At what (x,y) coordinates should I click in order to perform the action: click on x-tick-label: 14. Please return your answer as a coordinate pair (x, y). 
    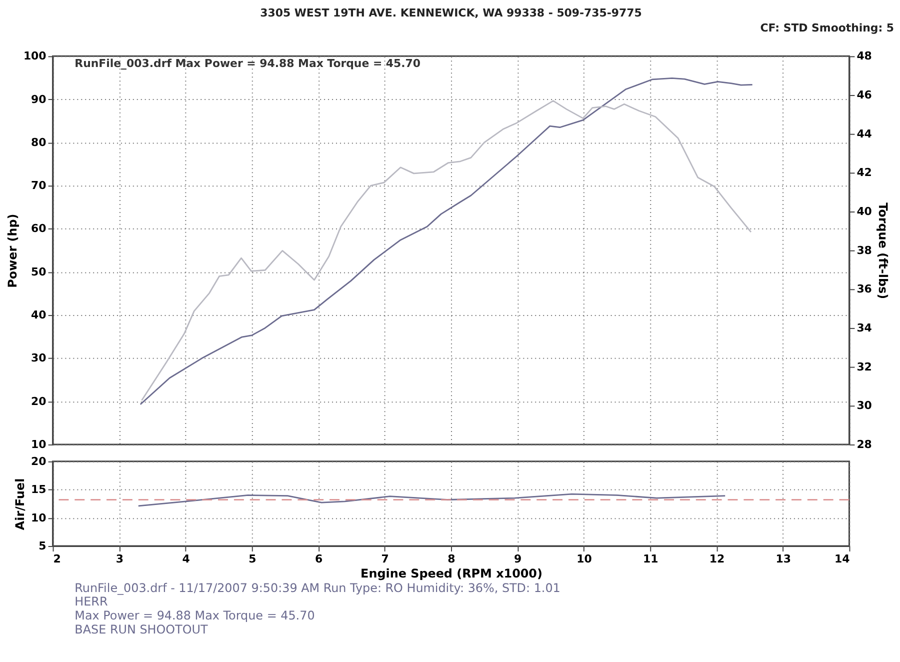
    Looking at the image, I should click on (842, 559).